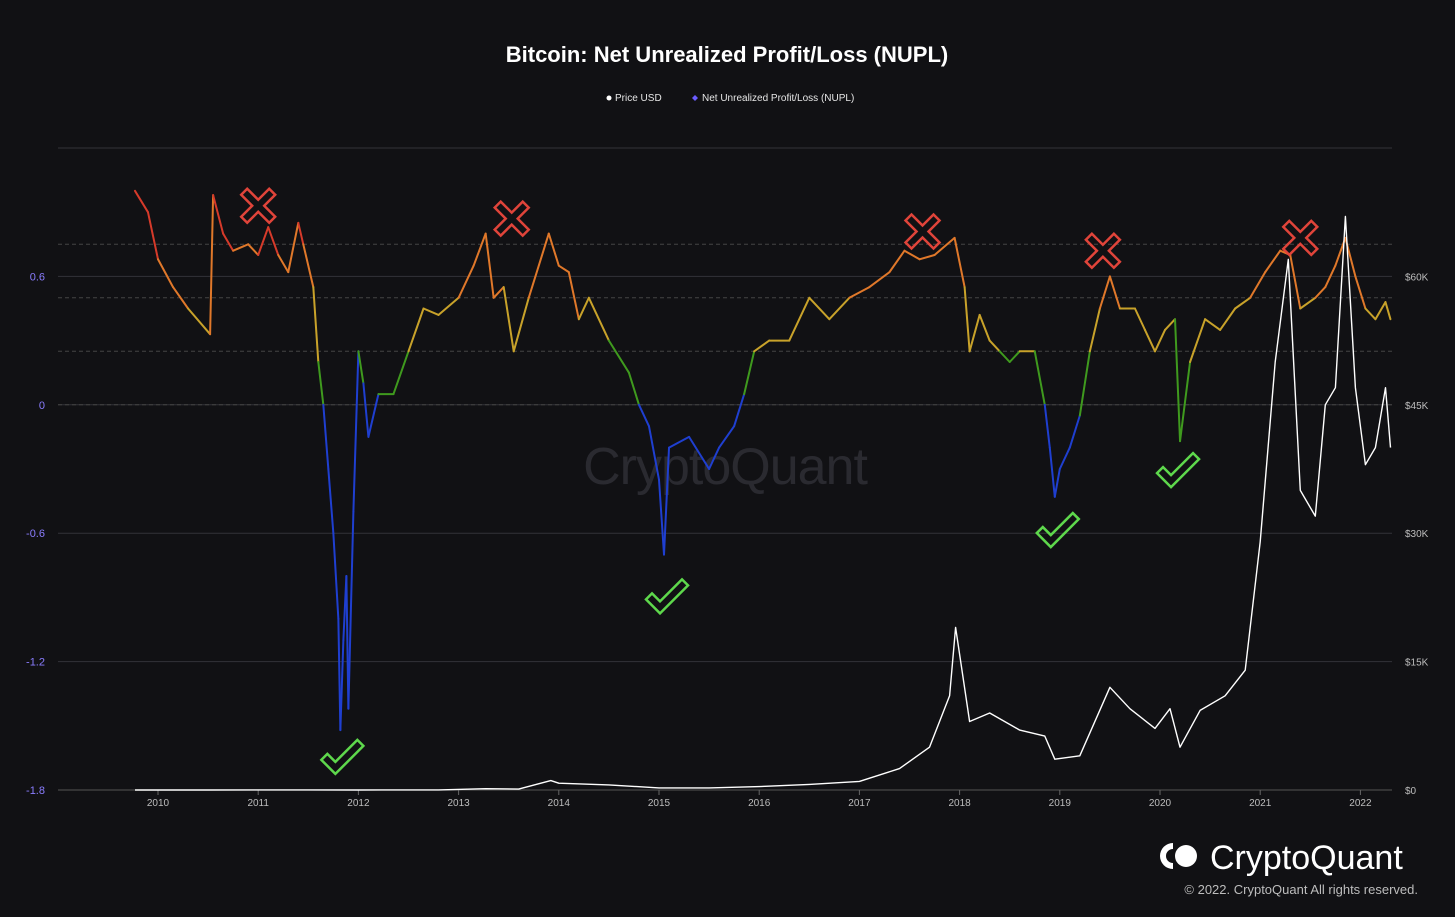 The width and height of the screenshot is (1455, 917). Describe the element at coordinates (37, 277) in the screenshot. I see `y-left-tick-label: 0.6` at that location.